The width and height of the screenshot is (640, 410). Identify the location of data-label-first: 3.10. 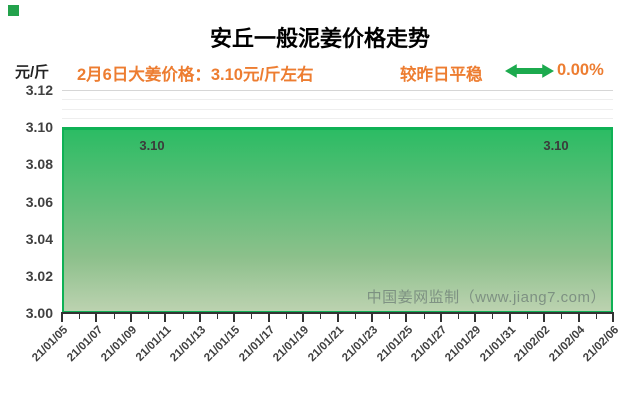
(152, 145).